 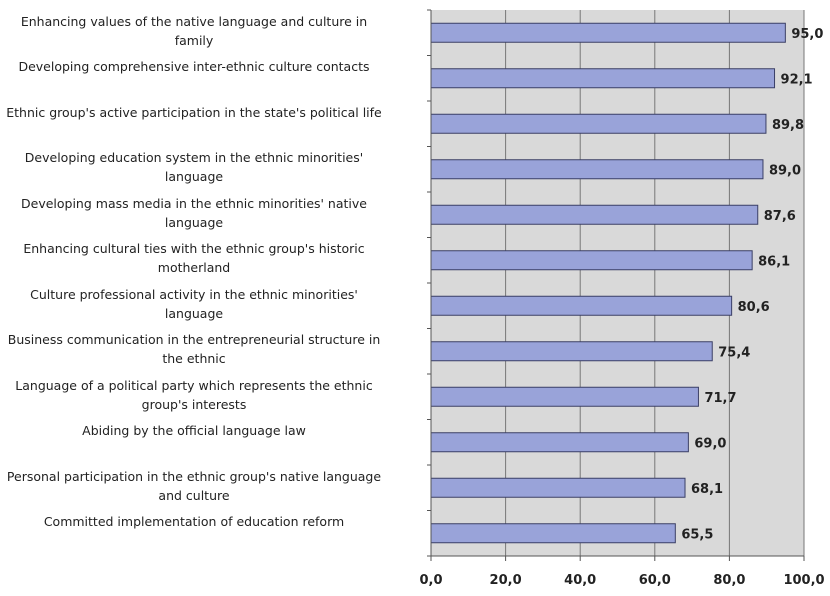 I want to click on data-label: 65,5, so click(x=697, y=534).